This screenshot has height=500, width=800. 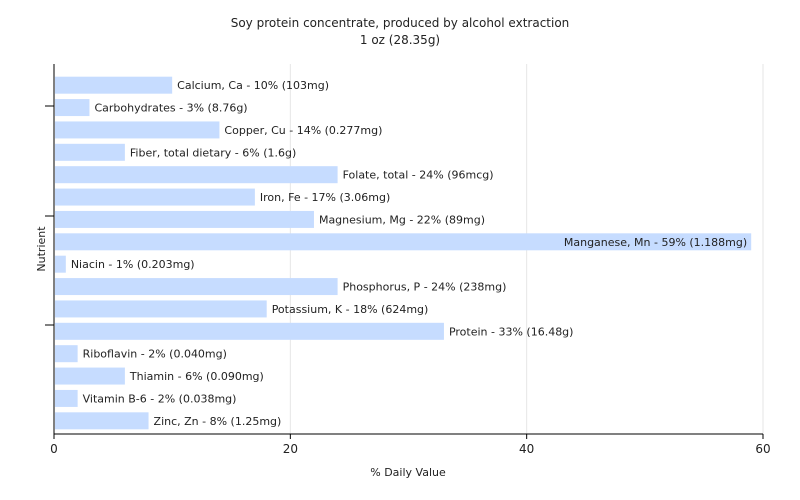 I want to click on bar-label: Carbohydrates - 3% (8.76g), so click(x=170, y=108).